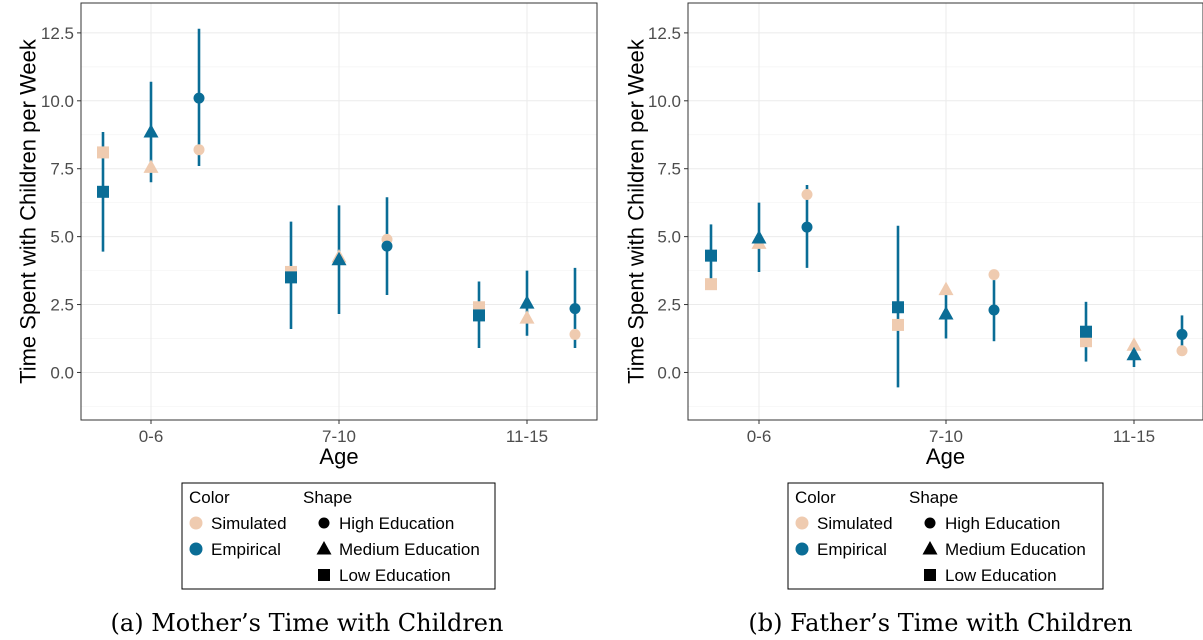 The width and height of the screenshot is (1203, 640). Describe the element at coordinates (940, 623) in the screenshot. I see `panel-caption: (b) Father’s Time with Children` at that location.